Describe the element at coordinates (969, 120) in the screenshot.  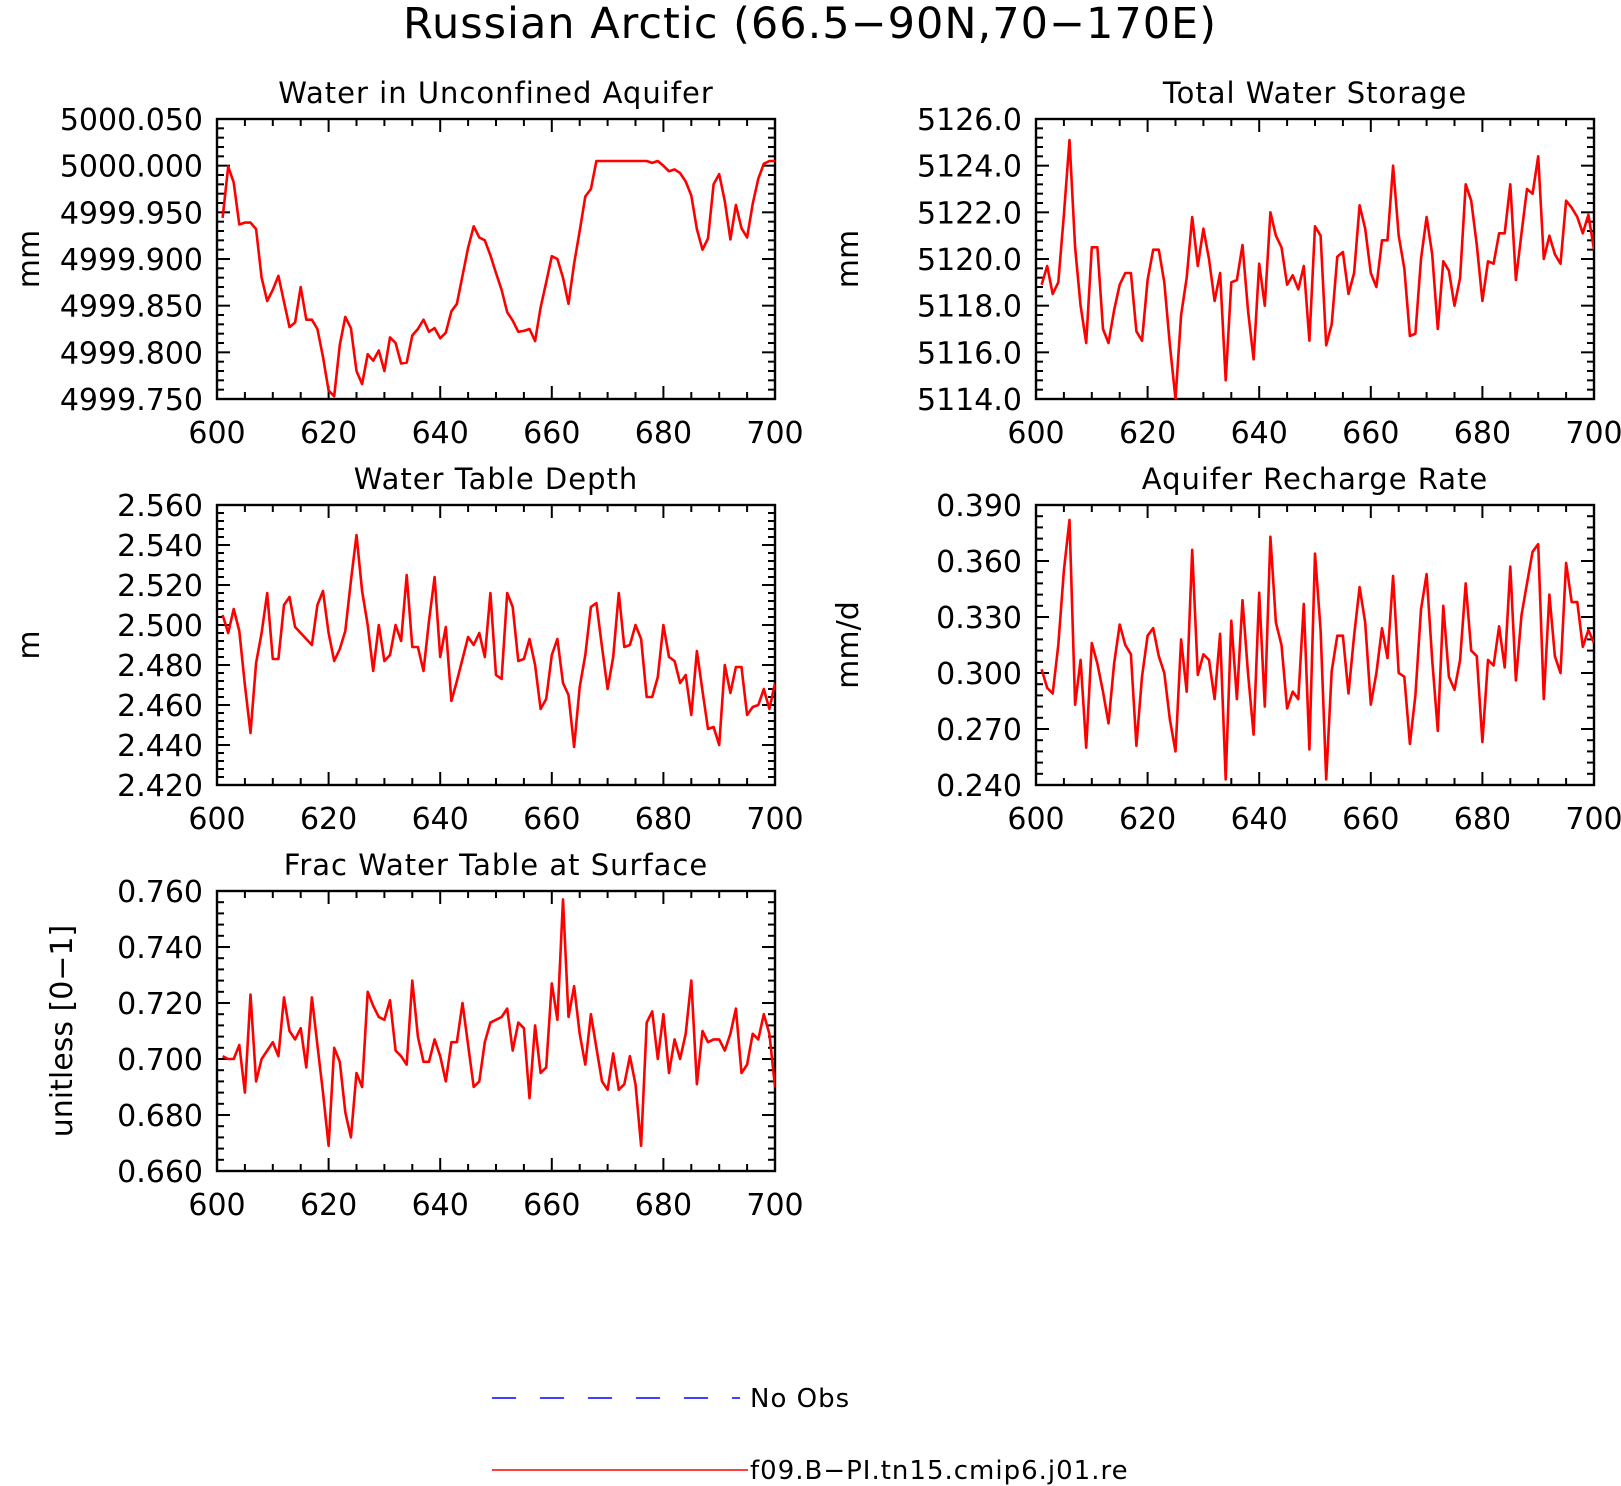
I see `y-tick-label: 5126.0` at that location.